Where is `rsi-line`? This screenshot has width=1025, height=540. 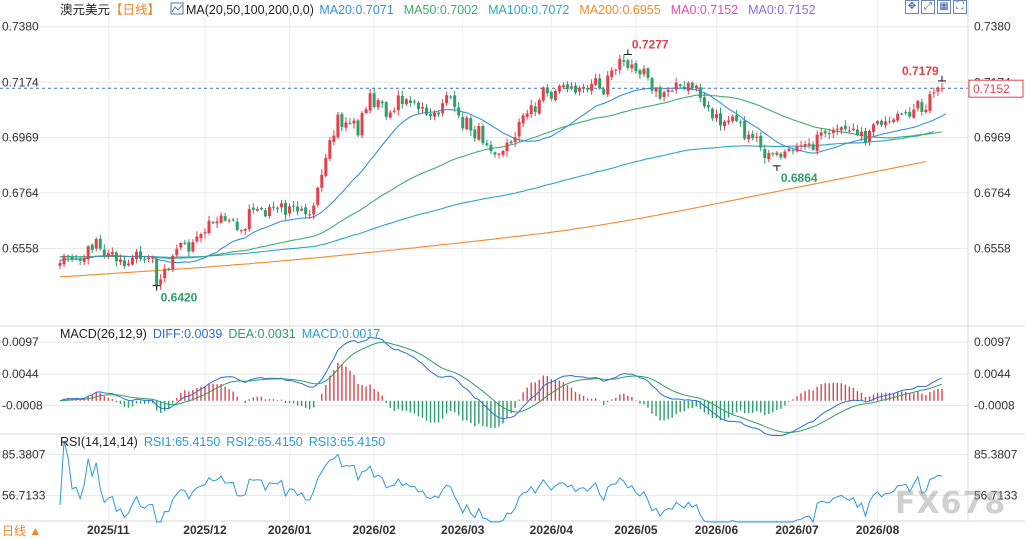 rsi-line is located at coordinates (501, 482).